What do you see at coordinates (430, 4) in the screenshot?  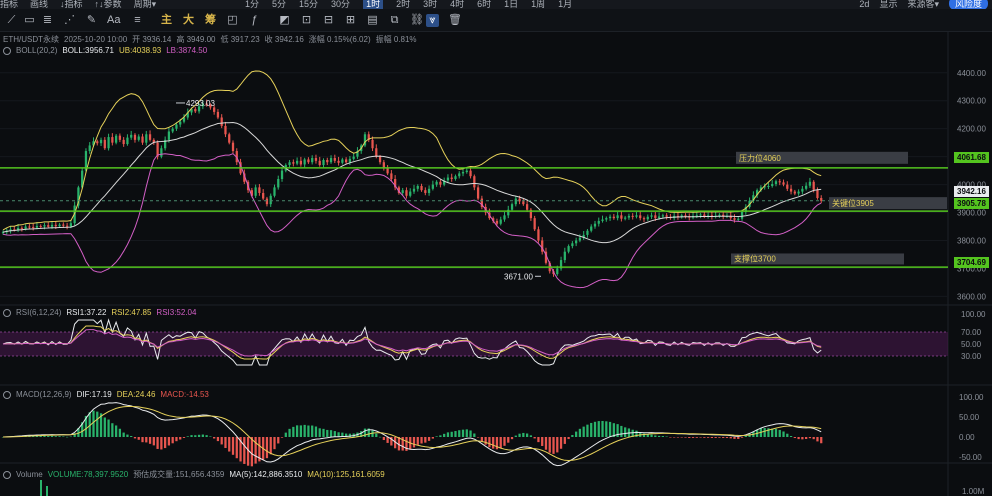 I see `timeframe-6: 3时` at bounding box center [430, 4].